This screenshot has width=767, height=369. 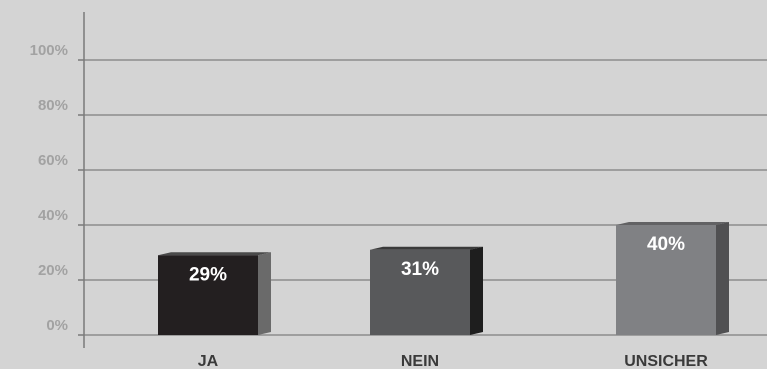 What do you see at coordinates (420, 361) in the screenshot?
I see `x-category-label: NEIN` at bounding box center [420, 361].